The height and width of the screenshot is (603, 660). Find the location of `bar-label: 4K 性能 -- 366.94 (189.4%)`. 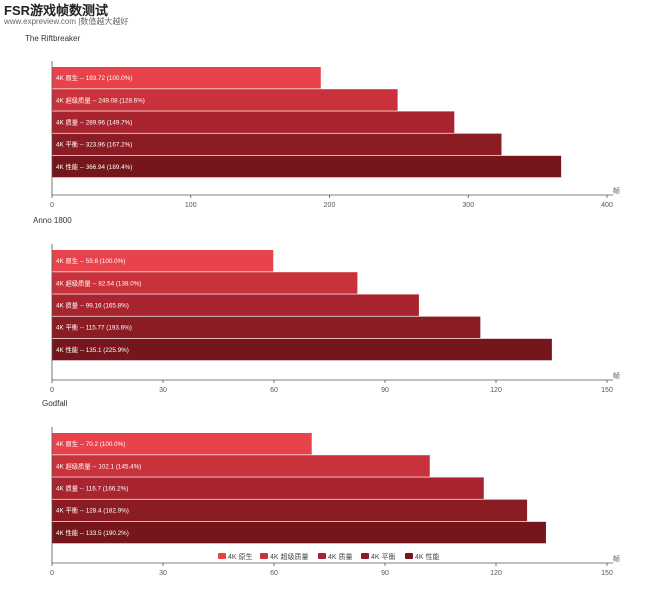

bar-label: 4K 性能 -- 366.94 (189.4%) is located at coordinates (94, 166).